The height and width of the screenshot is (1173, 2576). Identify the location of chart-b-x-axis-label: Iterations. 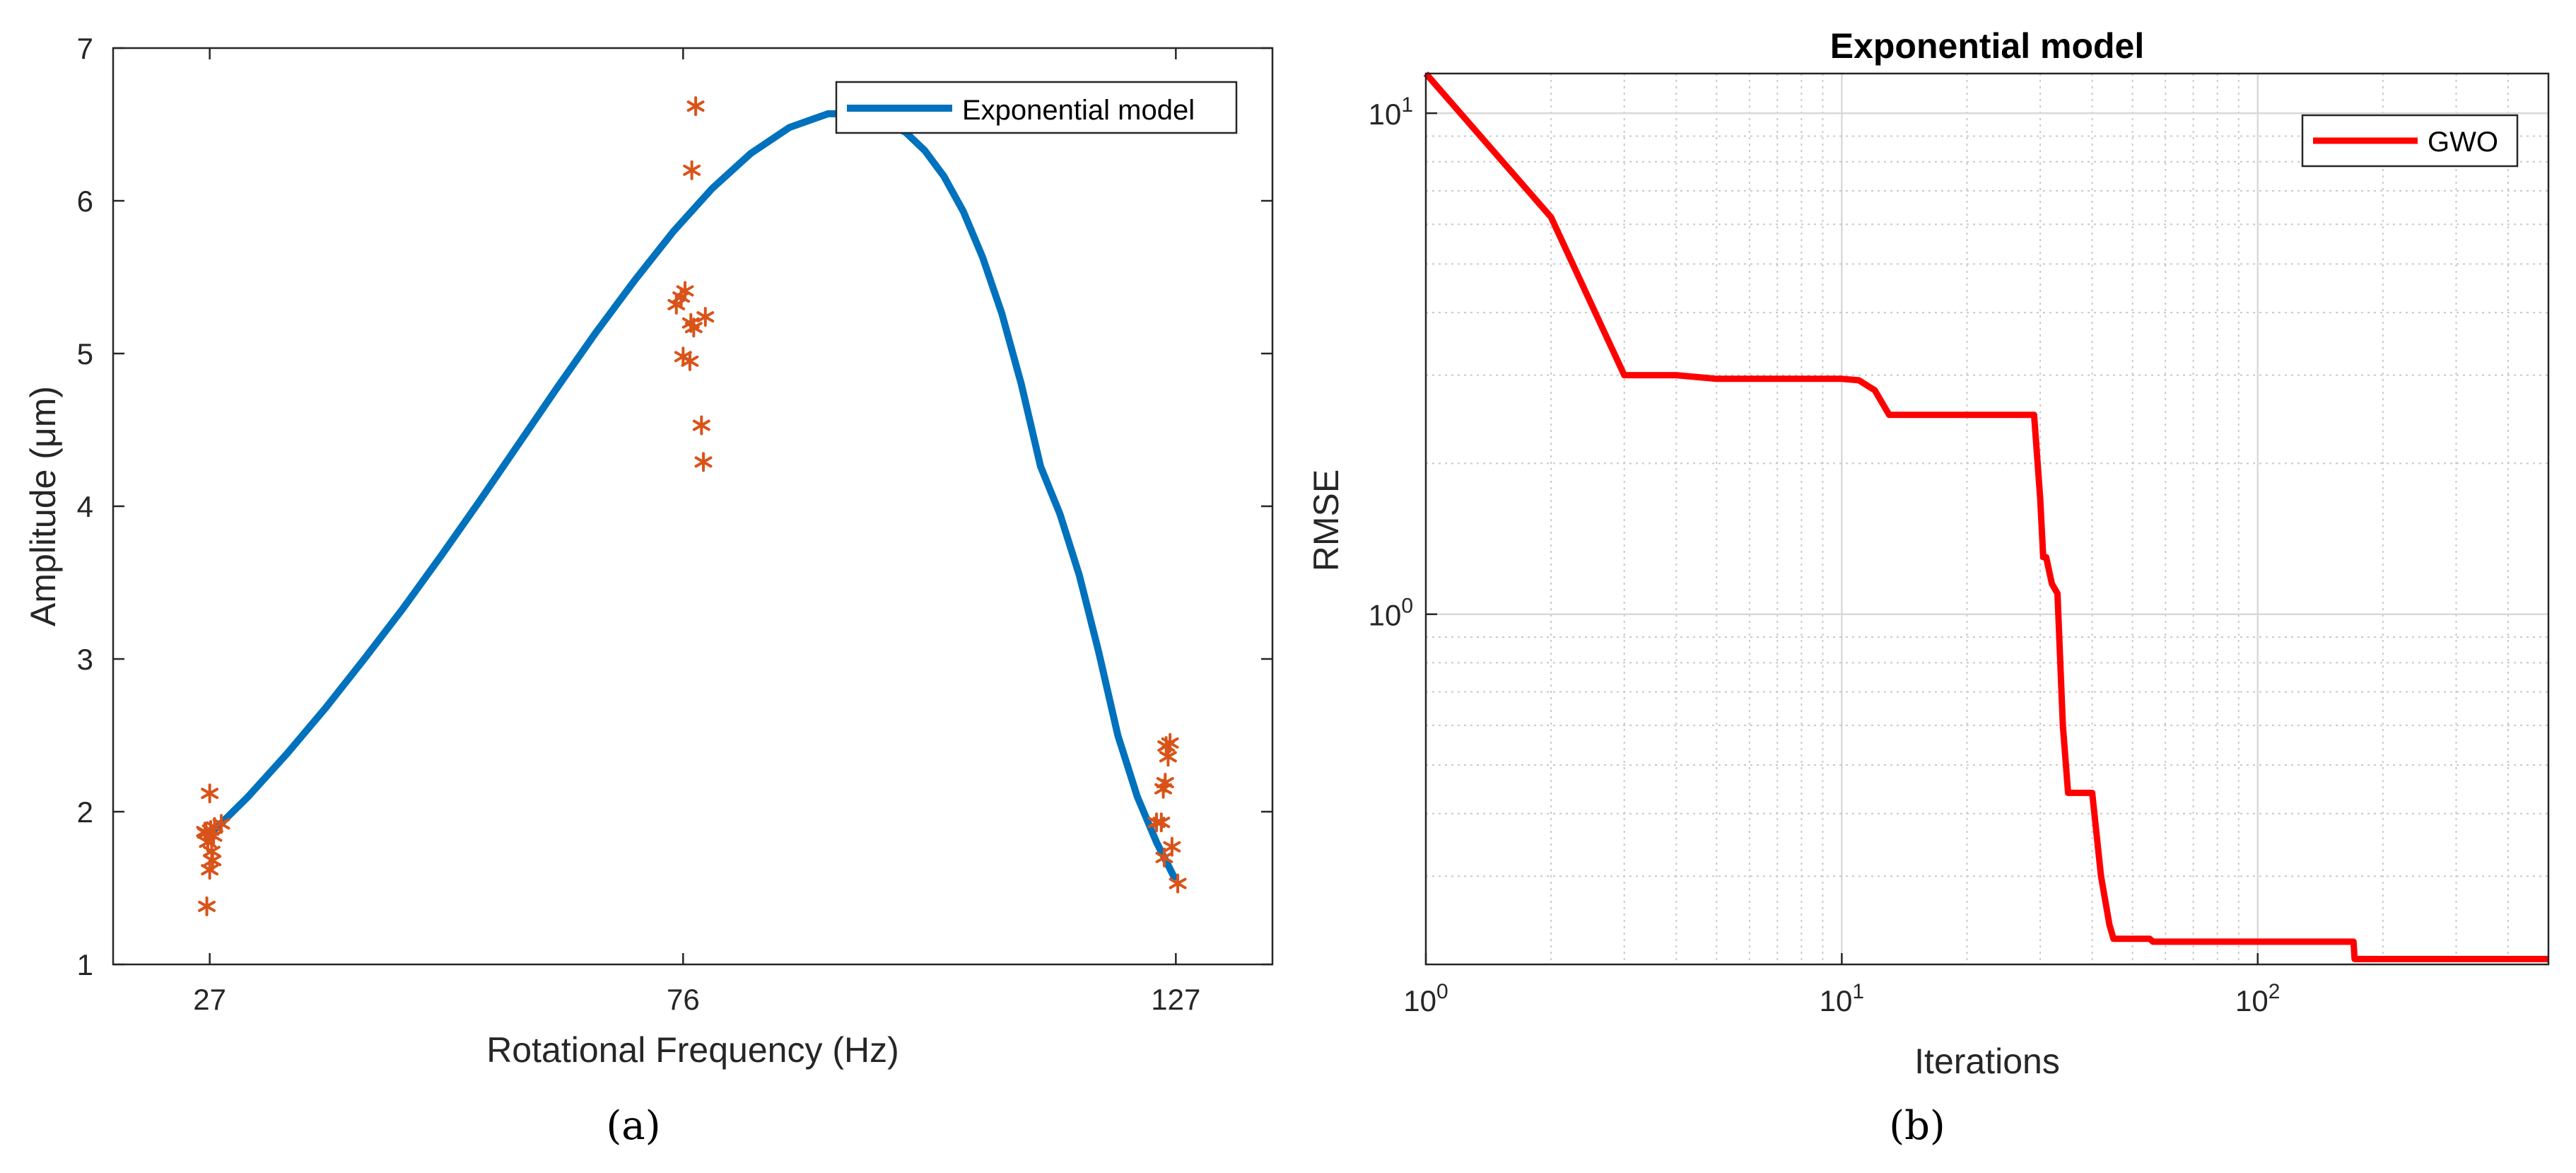
(1987, 1061).